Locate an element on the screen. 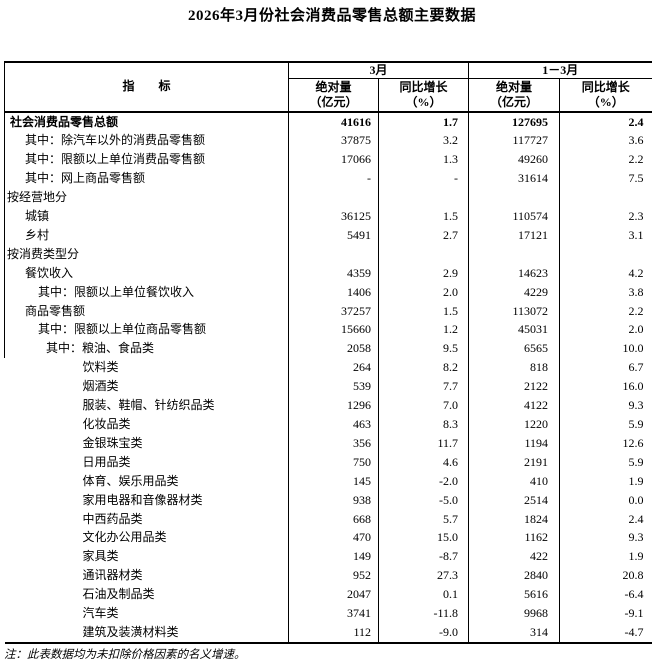  value-cell: -11.8 is located at coordinates (423, 613).